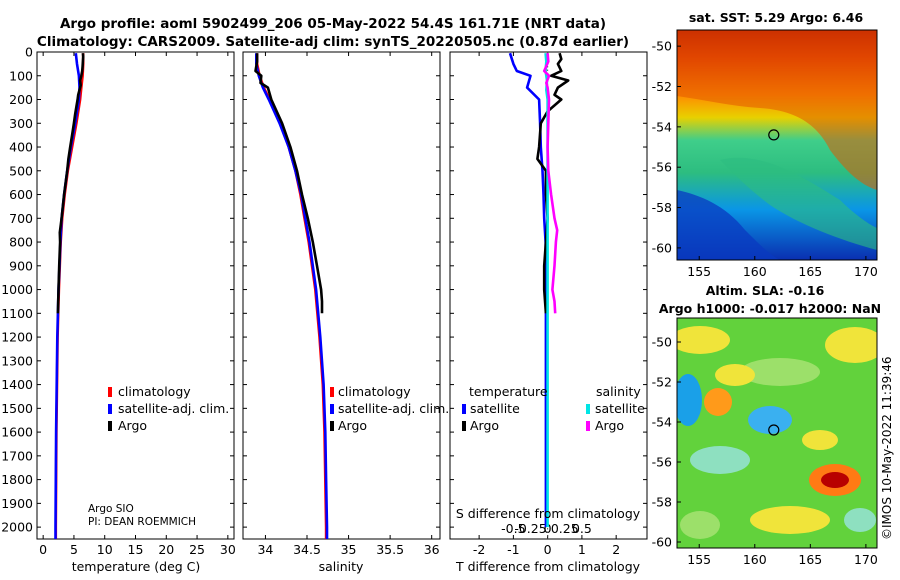 This screenshot has height=580, width=900. I want to click on map-x-tick-label: 155, so click(699, 271).